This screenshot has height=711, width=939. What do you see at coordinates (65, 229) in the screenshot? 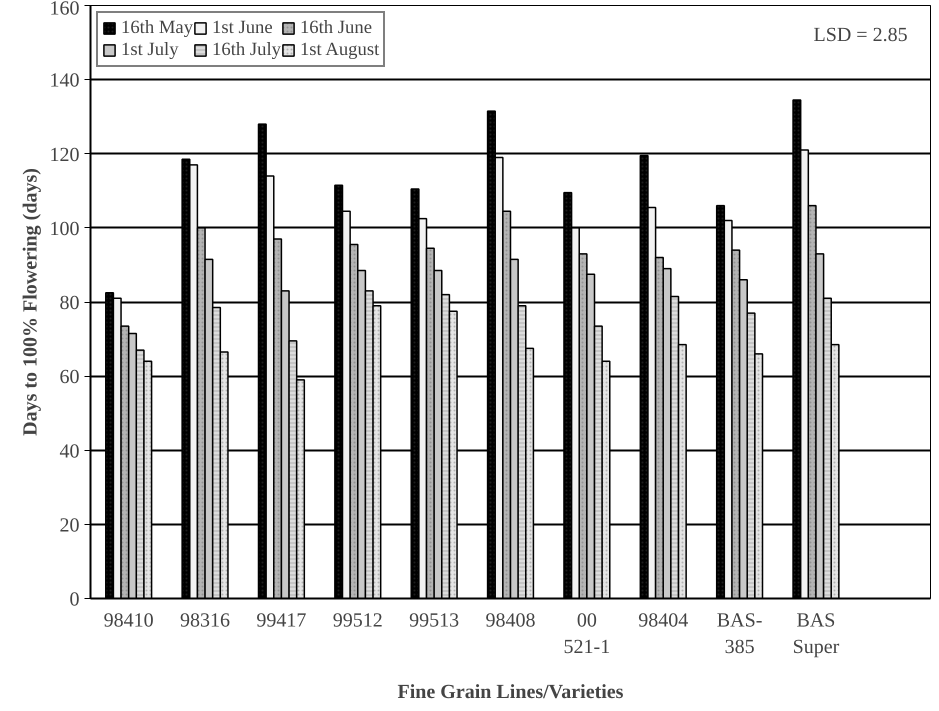
I see `y-tick-label: 100` at bounding box center [65, 229].